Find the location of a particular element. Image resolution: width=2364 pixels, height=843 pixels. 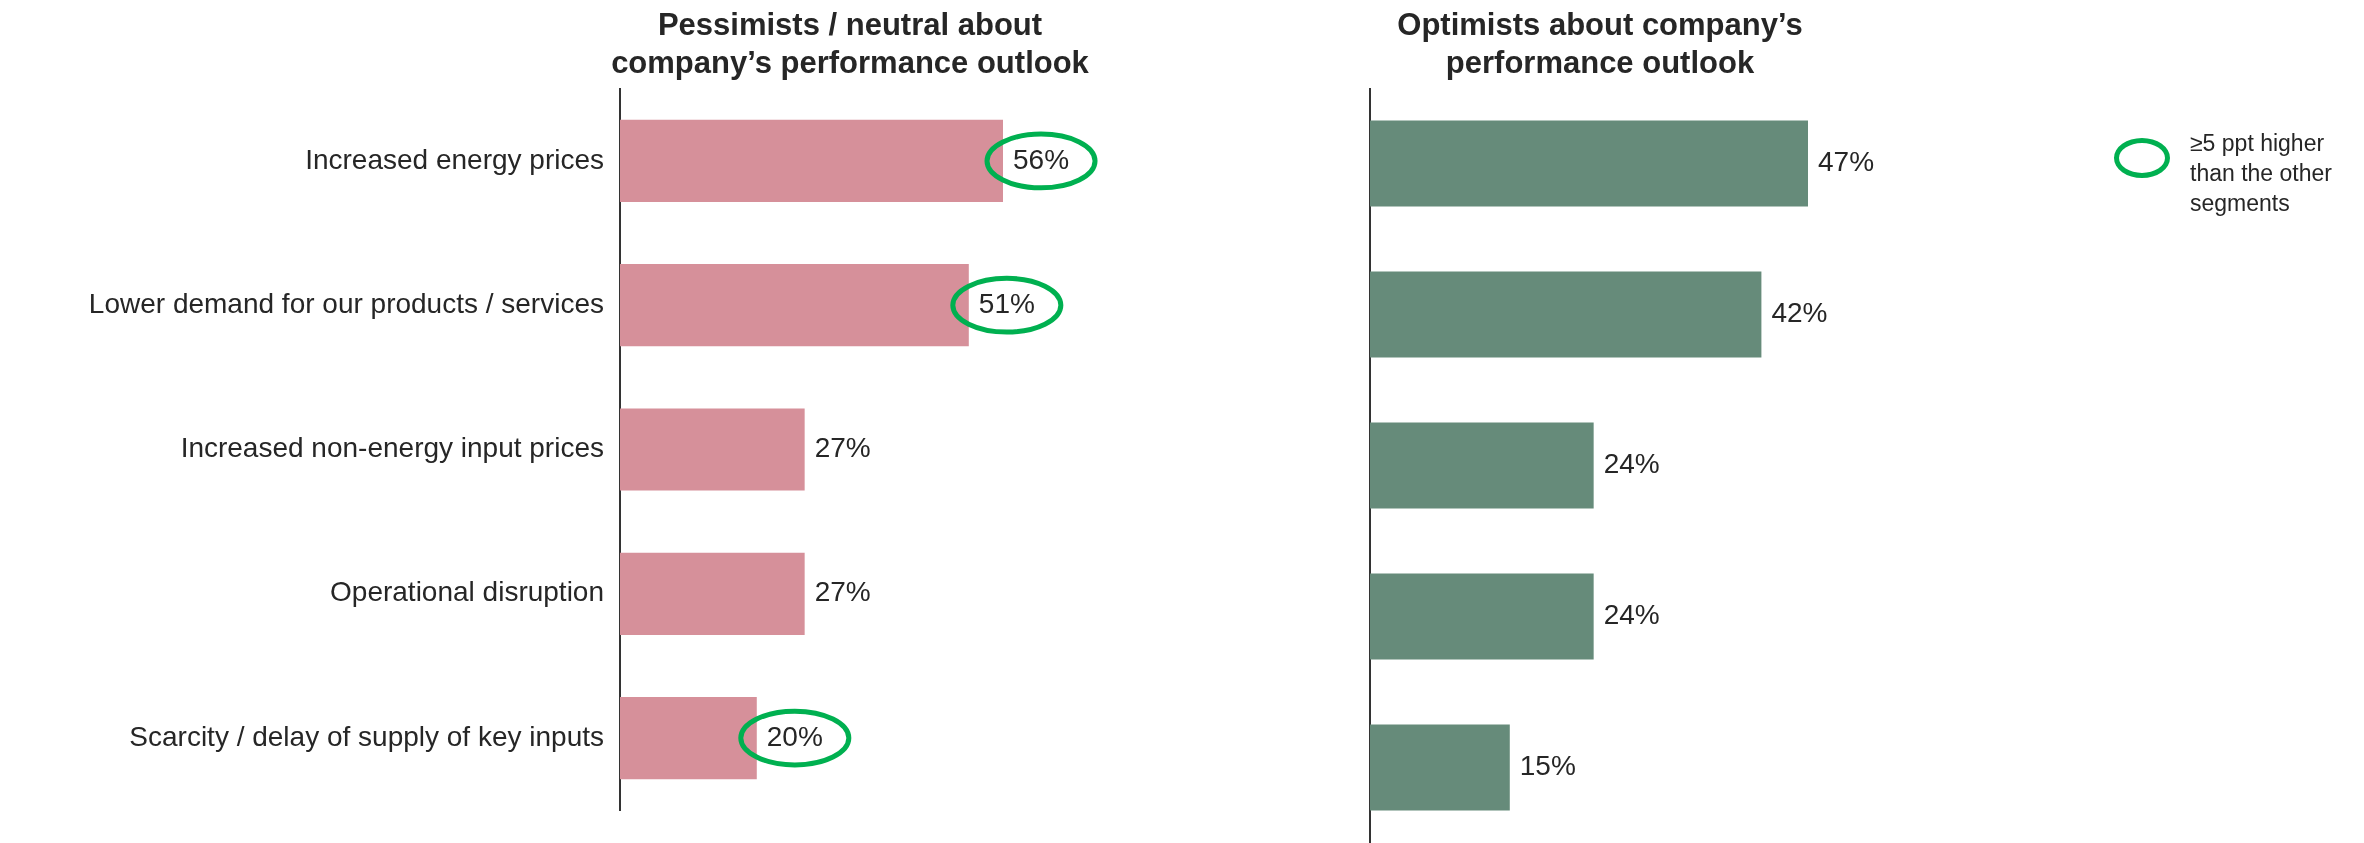

y-tick-label: Increased energy prices is located at coordinates (454, 159).